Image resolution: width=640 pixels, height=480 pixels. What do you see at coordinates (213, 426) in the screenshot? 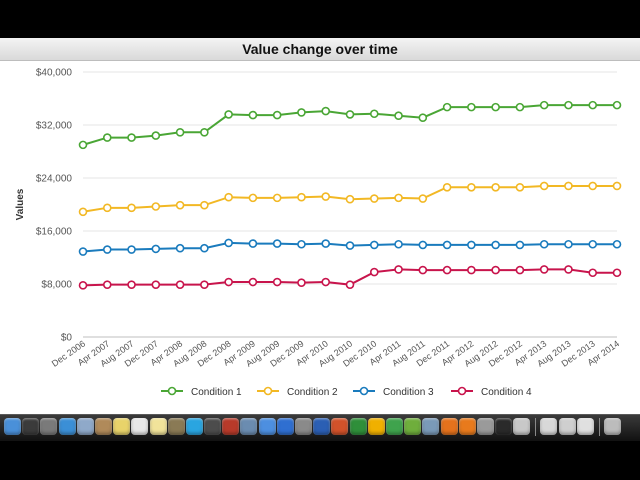
I see `facetime-icon` at bounding box center [213, 426].